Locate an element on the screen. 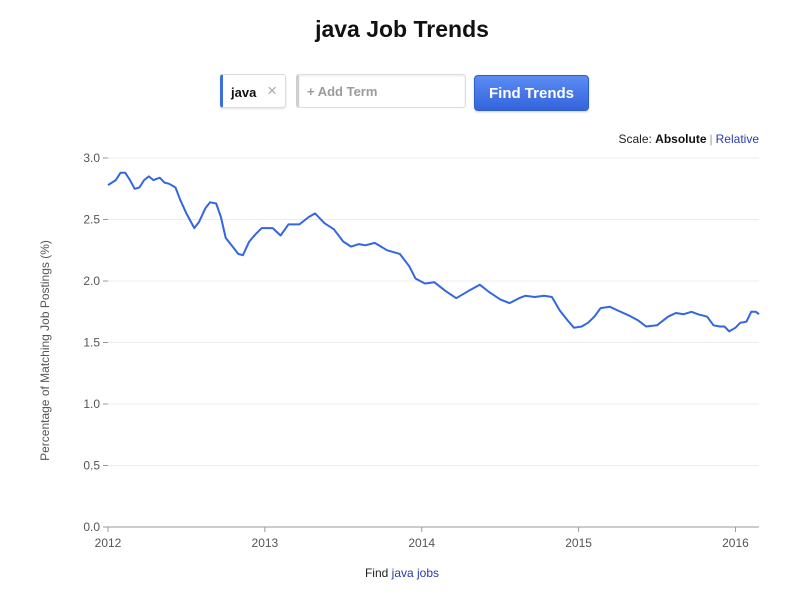  y-tick-label: 3.0 is located at coordinates (91, 158).